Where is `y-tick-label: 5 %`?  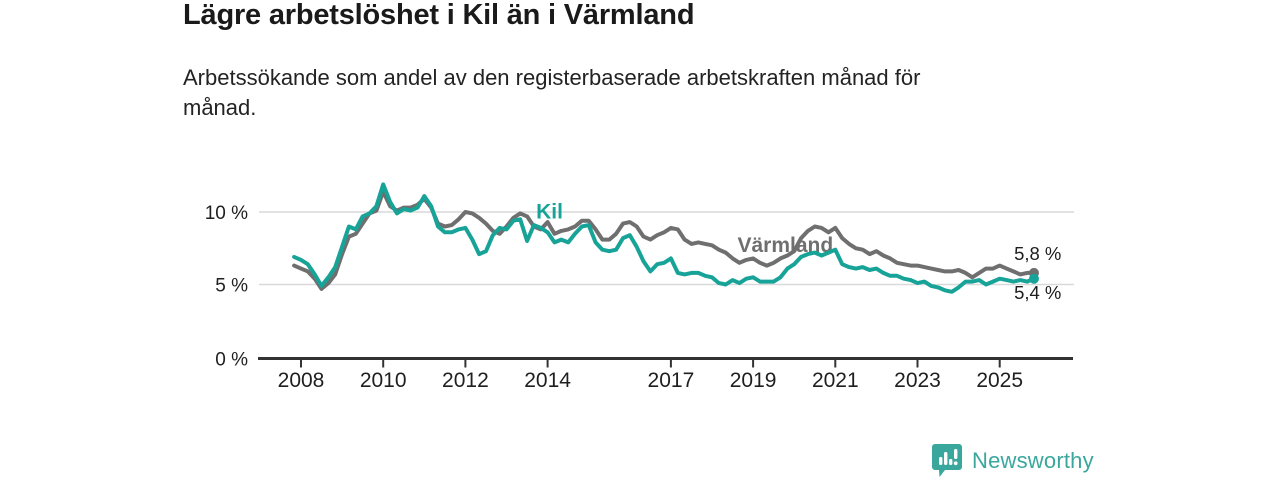 y-tick-label: 5 % is located at coordinates (231, 286).